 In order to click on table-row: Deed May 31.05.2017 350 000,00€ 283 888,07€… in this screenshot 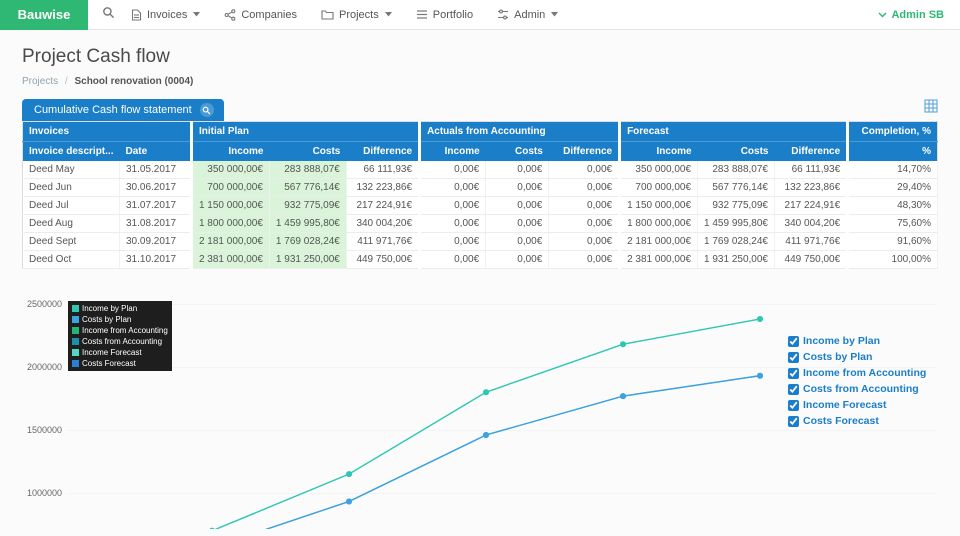, I will do `click(480, 170)`.